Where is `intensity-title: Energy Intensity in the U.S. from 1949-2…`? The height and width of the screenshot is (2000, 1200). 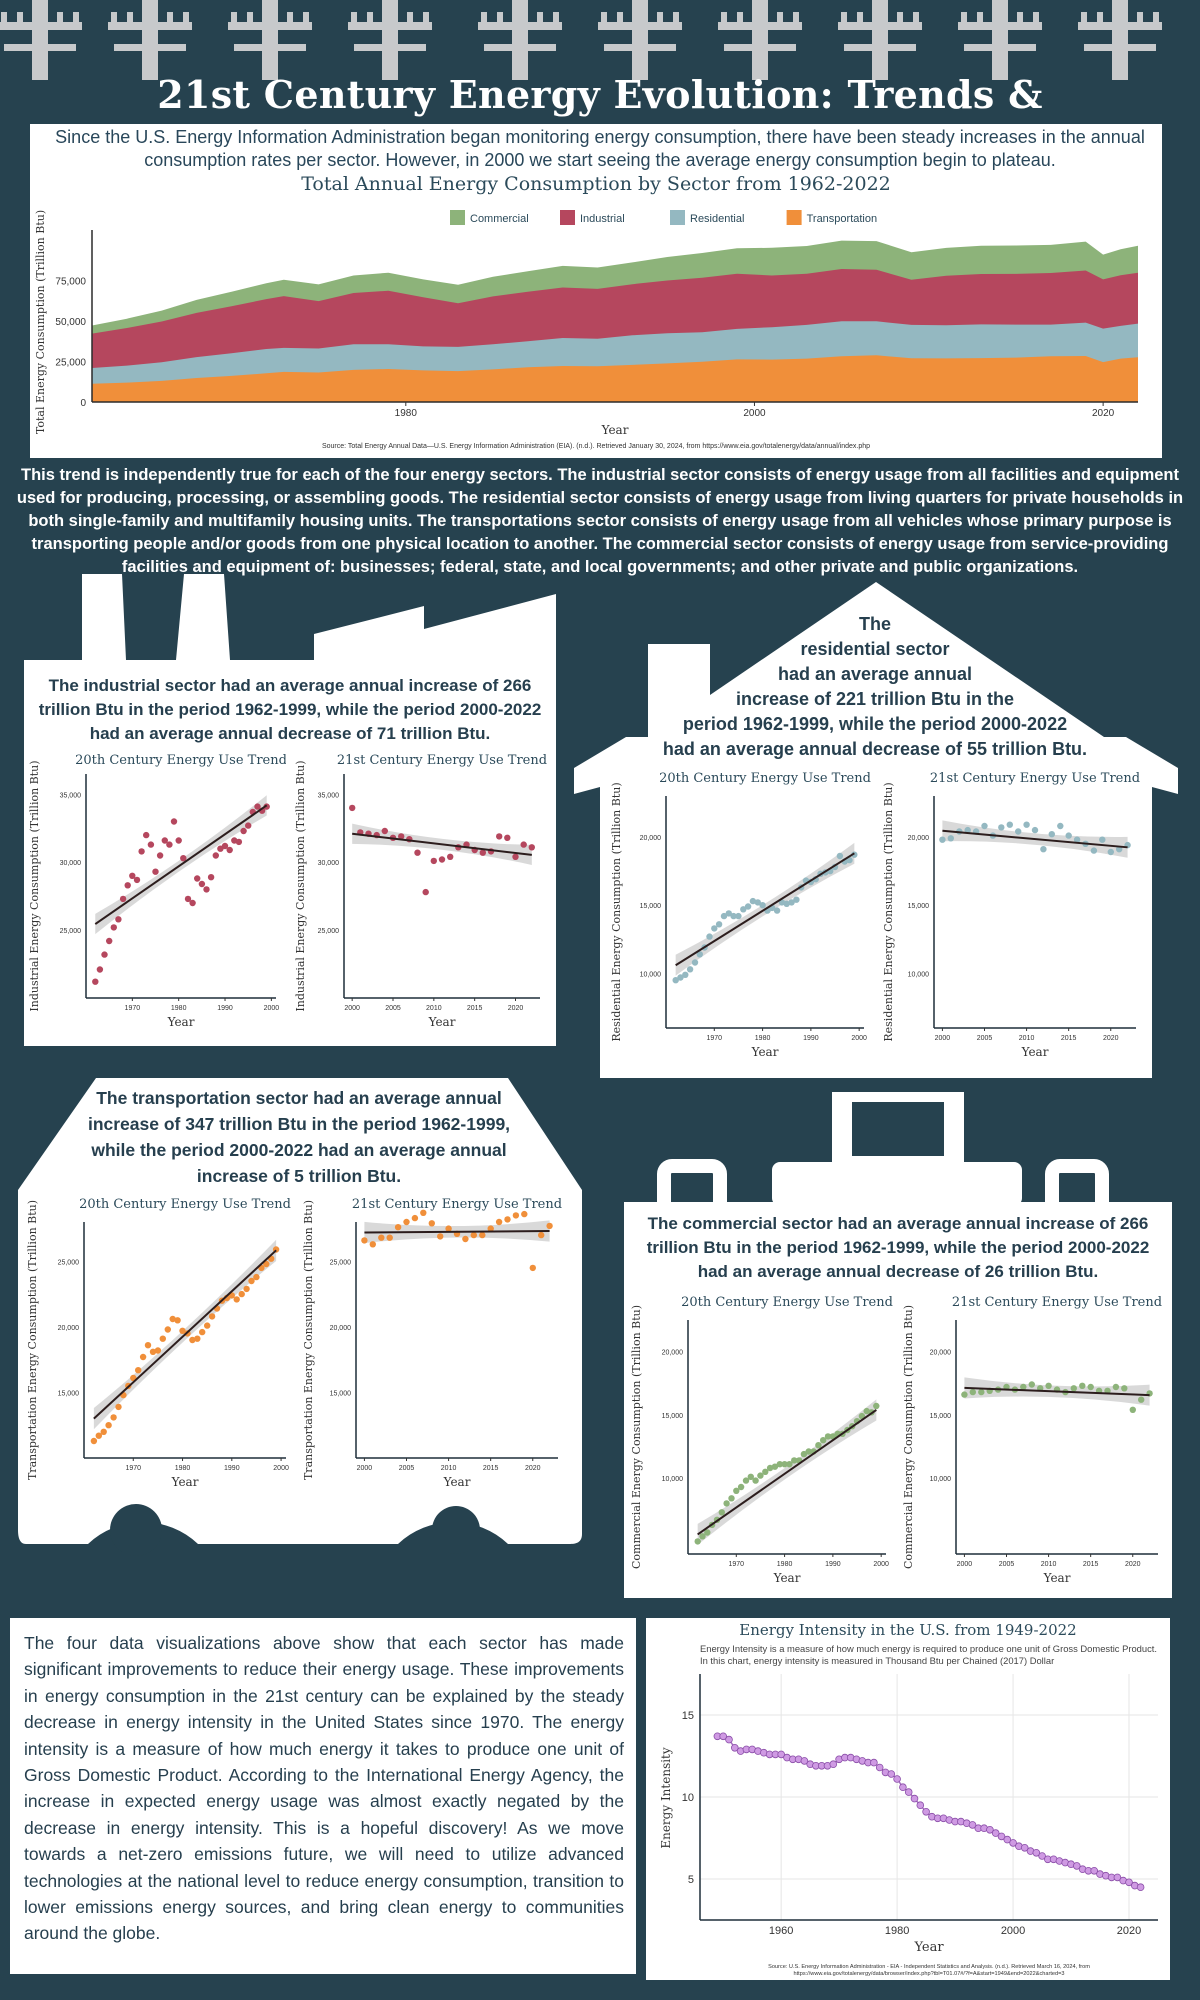
intensity-title: Energy Intensity in the U.S. from 1949-2… is located at coordinates (907, 1630).